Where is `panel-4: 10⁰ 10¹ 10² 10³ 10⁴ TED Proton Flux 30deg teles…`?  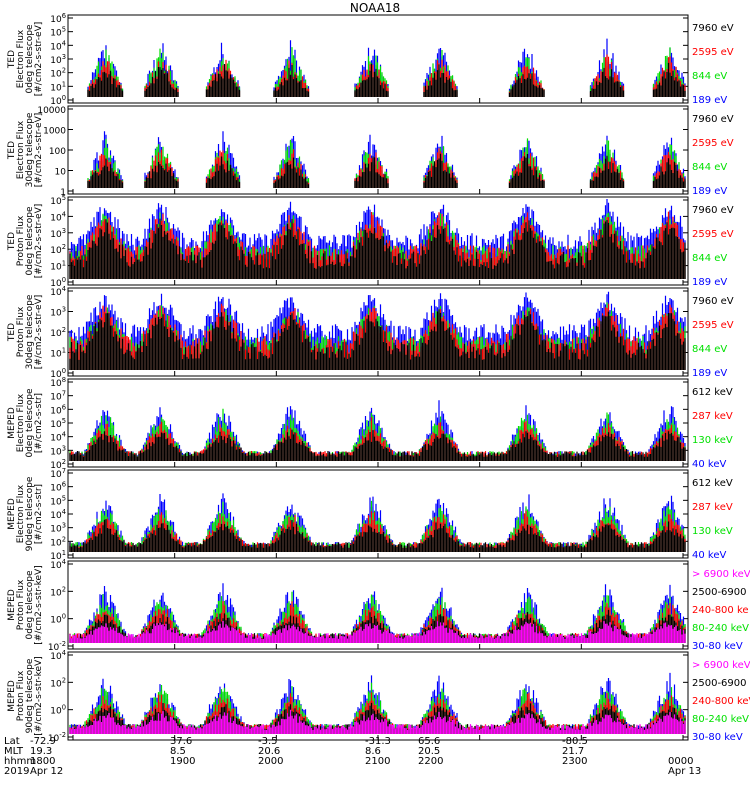 panel-4: 10⁰ 10¹ 10² 10³ 10⁴ TED Proton Flux 30deg teles… is located at coordinates (370, 332).